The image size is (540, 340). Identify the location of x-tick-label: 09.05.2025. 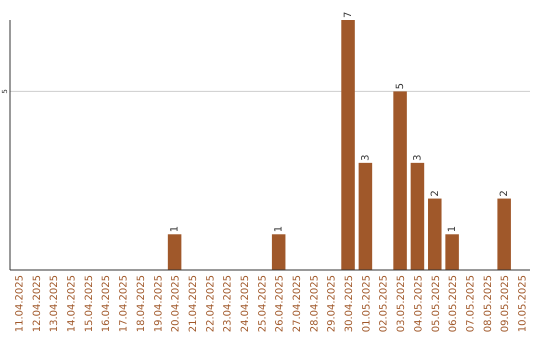
(506, 303).